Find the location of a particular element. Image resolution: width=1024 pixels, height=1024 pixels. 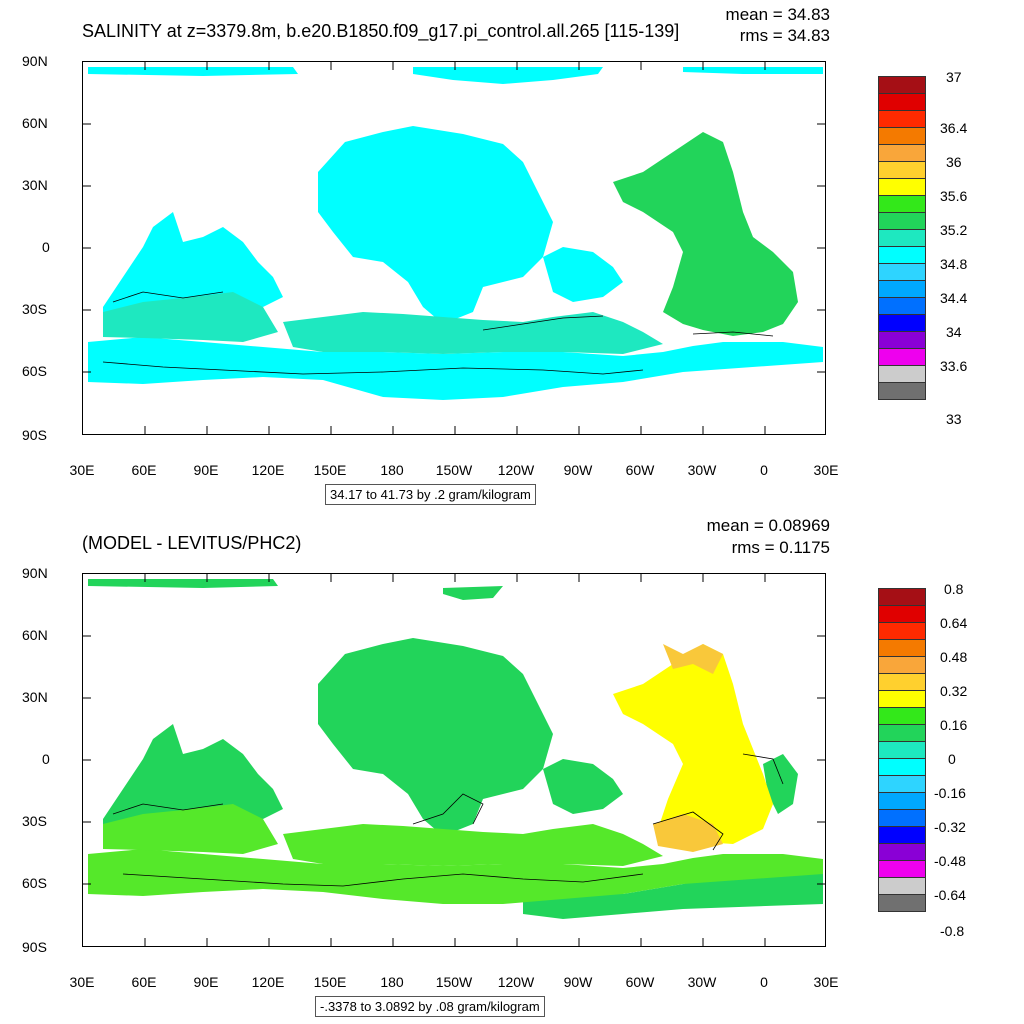

rms-value: rms = 0.1175 is located at coordinates (780, 547).